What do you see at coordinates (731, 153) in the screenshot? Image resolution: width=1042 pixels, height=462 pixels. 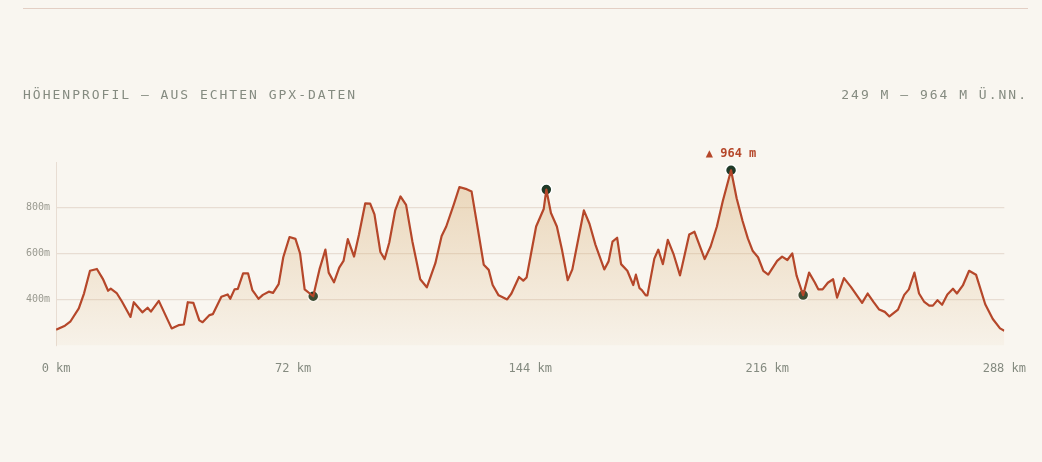 I see `annotation: ▲ 964 m` at bounding box center [731, 153].